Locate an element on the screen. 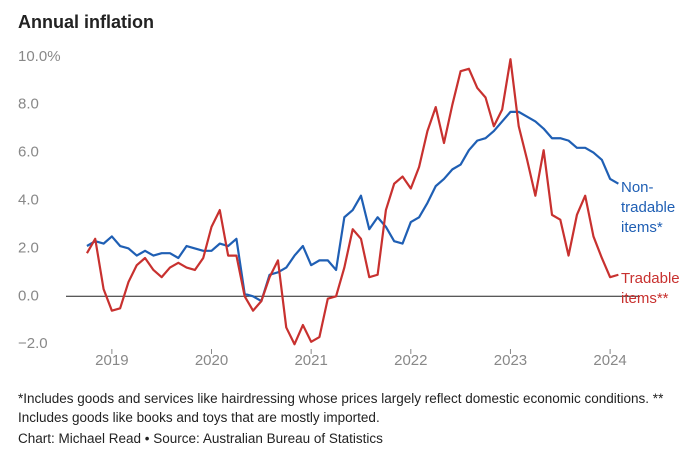 The height and width of the screenshot is (461, 700). x-tick-label: 2019 is located at coordinates (111, 360).